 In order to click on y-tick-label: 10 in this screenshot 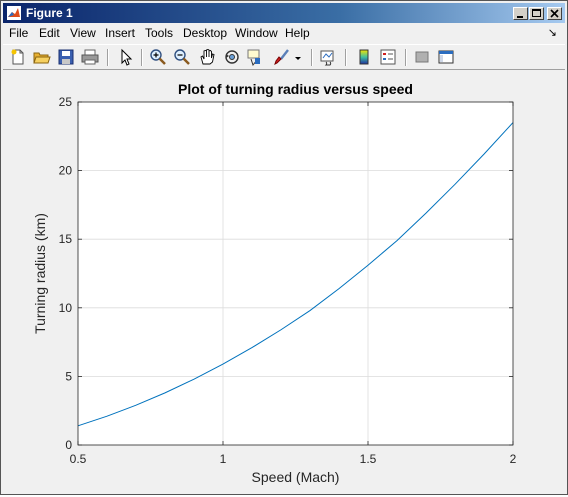, I will do `click(66, 308)`.